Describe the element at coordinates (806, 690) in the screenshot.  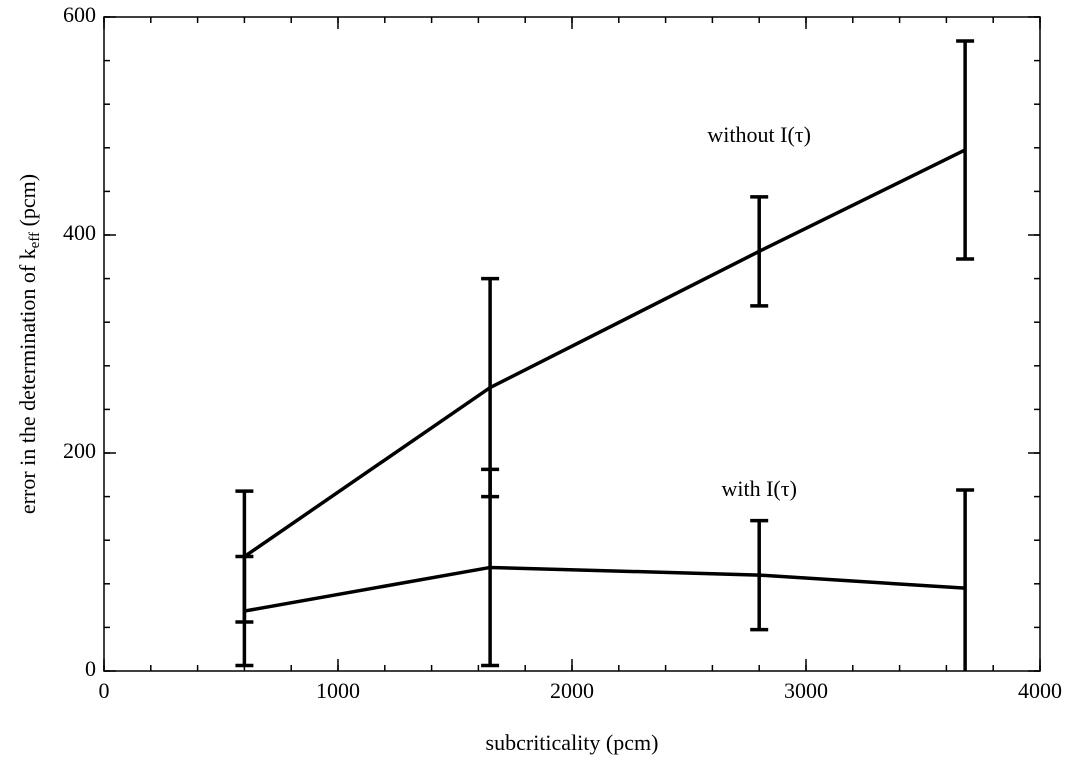
I see `x-tick-label: 3000` at that location.